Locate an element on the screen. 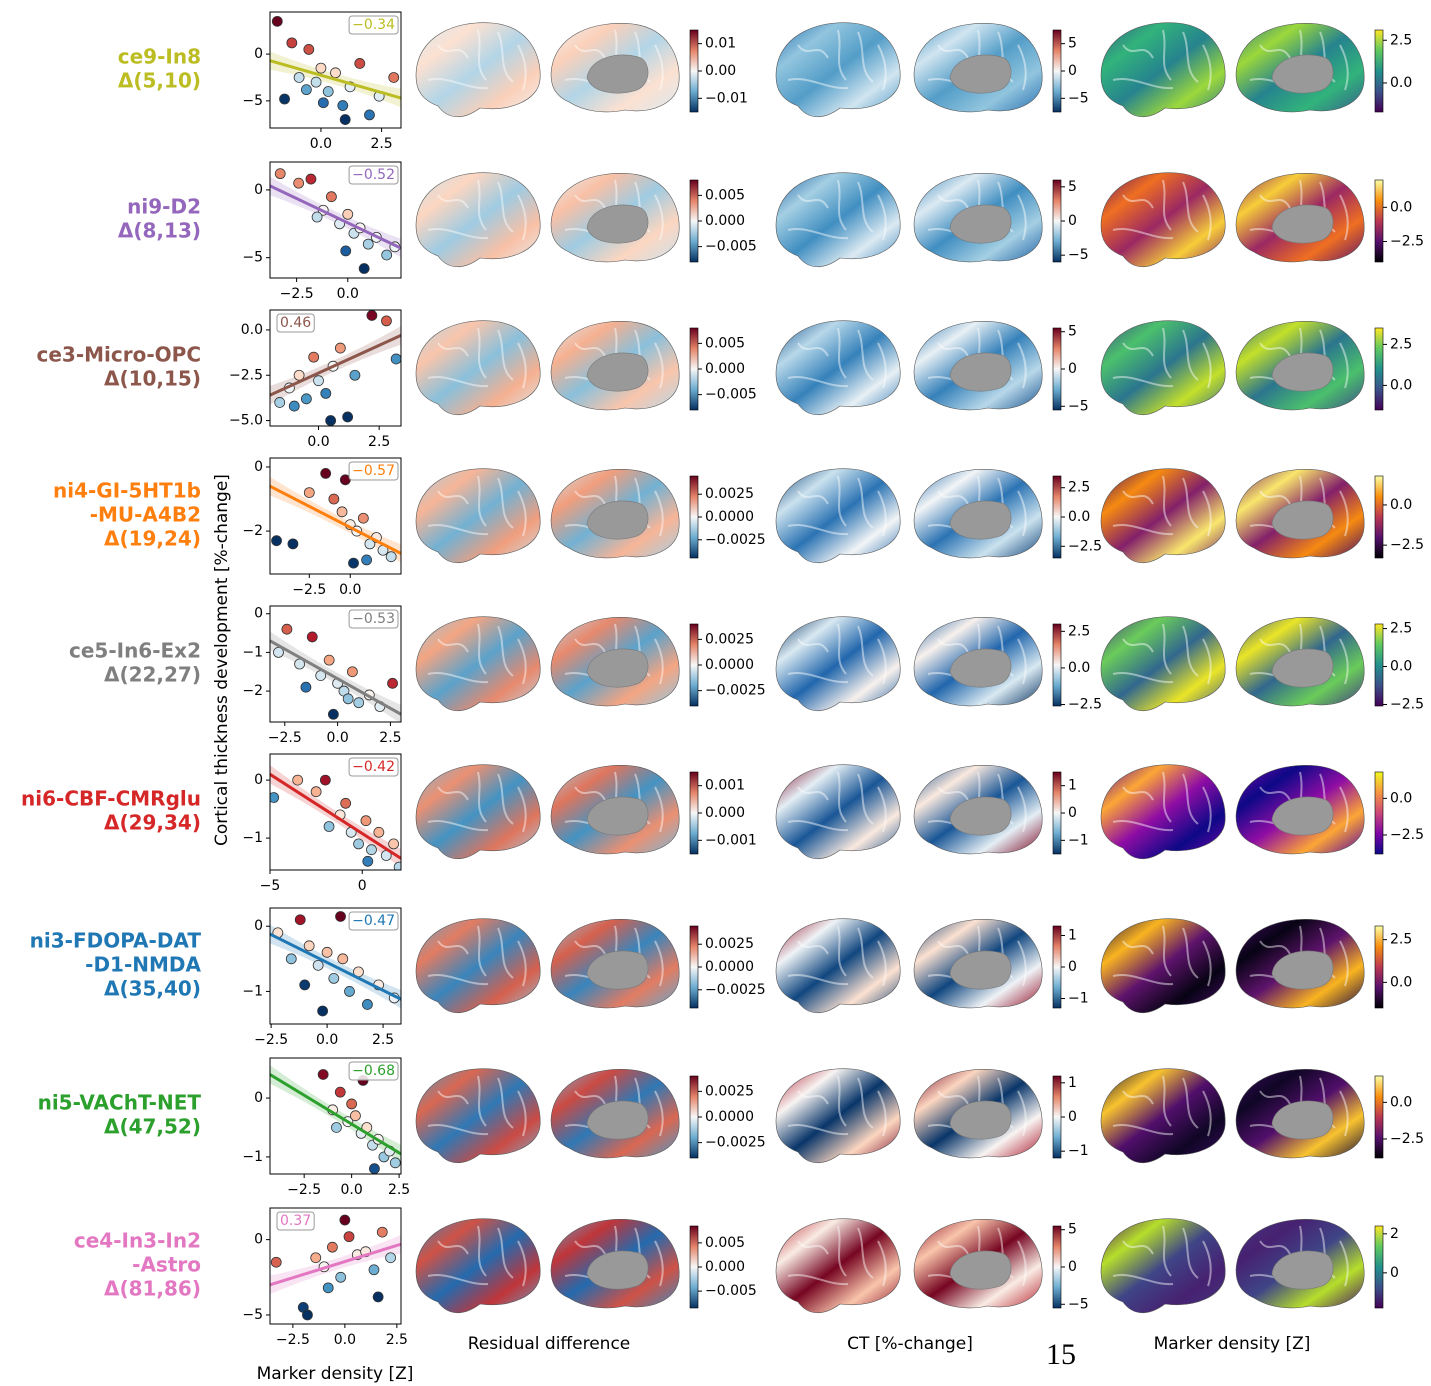 The height and width of the screenshot is (1386, 1431). x-tick-label: 0.0 is located at coordinates (327, 1040).